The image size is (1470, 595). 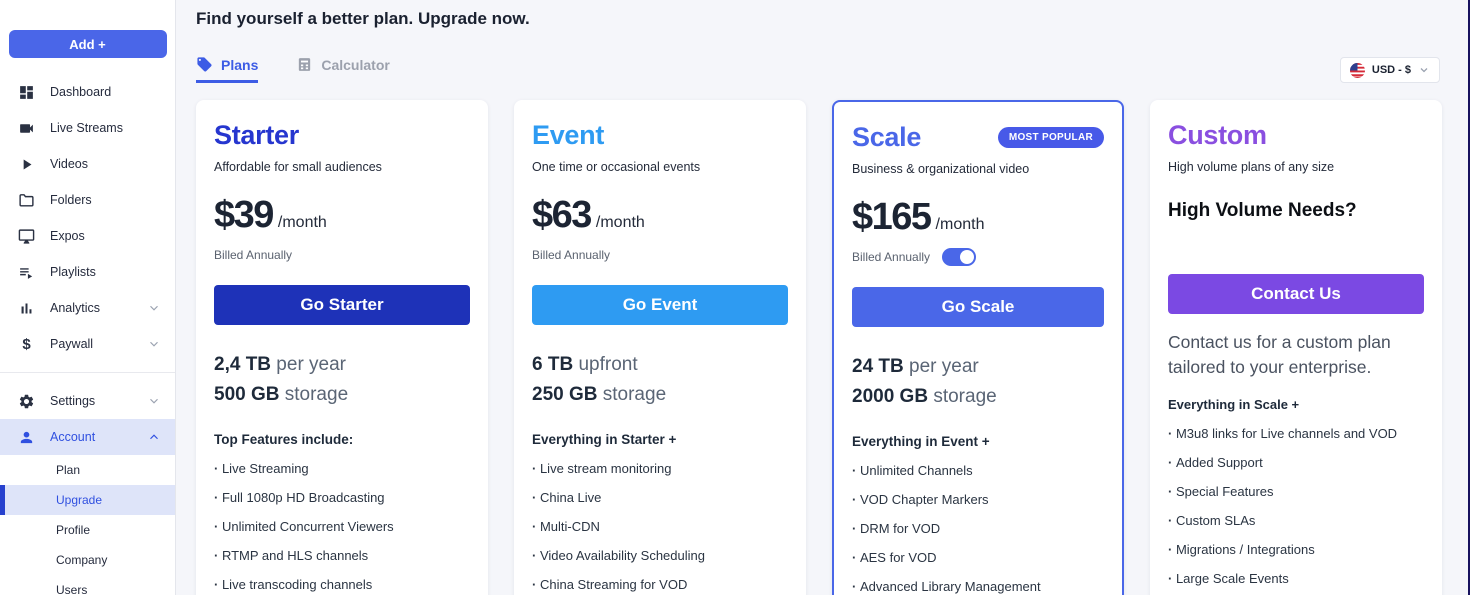 I want to click on feature-item: Added Support, so click(x=1296, y=462).